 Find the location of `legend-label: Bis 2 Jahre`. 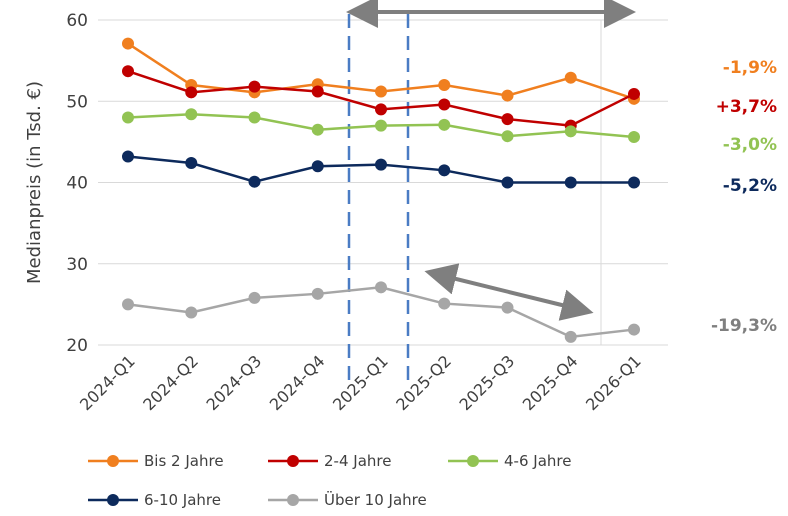

legend-label: Bis 2 Jahre is located at coordinates (184, 461).